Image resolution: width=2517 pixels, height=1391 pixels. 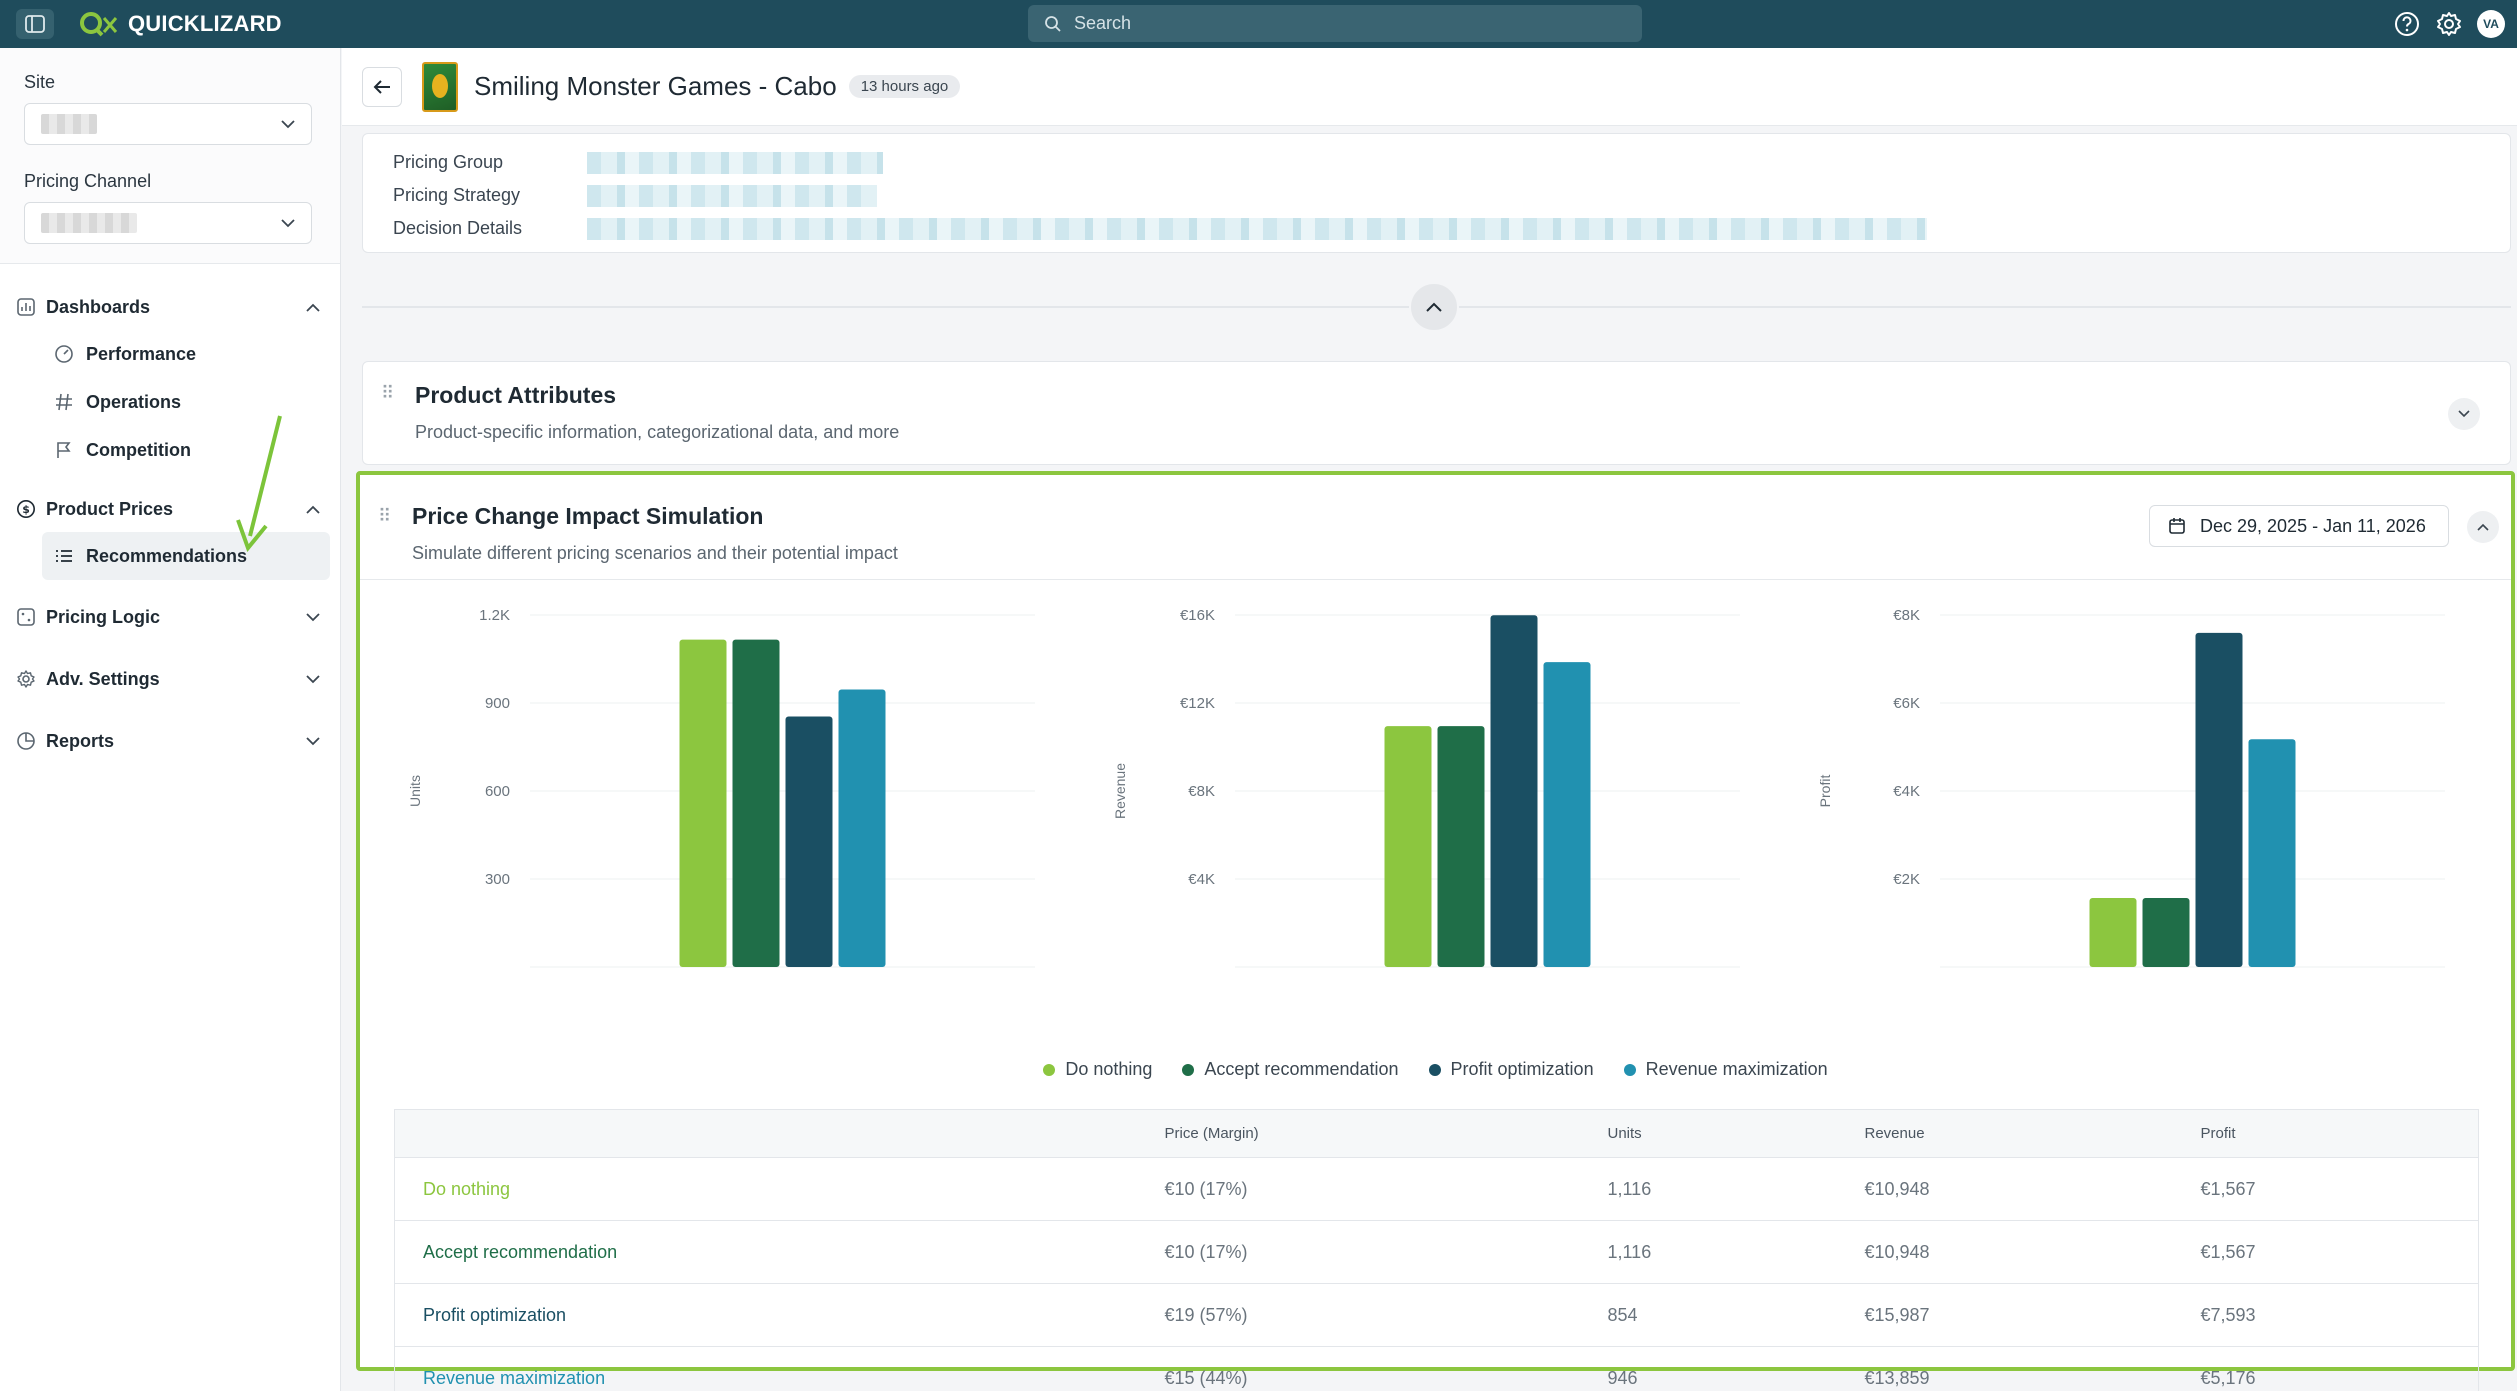 I want to click on nav-group-adv-settings: Adv. Settings, so click(x=170, y=679).